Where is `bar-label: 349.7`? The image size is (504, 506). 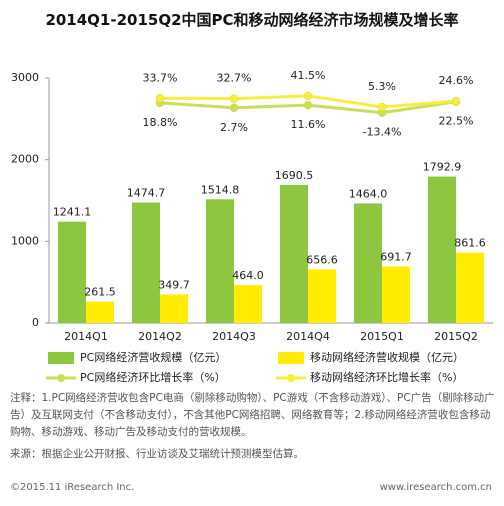
bar-label: 349.7 is located at coordinates (174, 284).